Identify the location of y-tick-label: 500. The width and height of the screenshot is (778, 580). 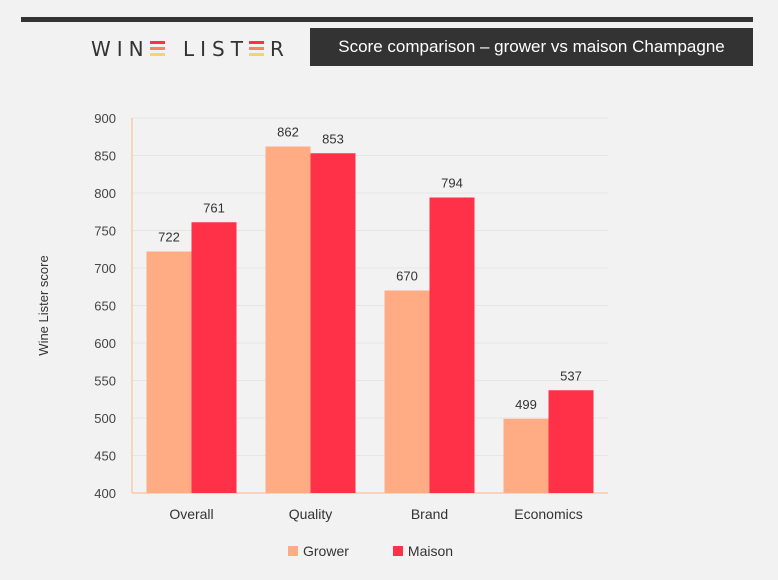
(105, 418).